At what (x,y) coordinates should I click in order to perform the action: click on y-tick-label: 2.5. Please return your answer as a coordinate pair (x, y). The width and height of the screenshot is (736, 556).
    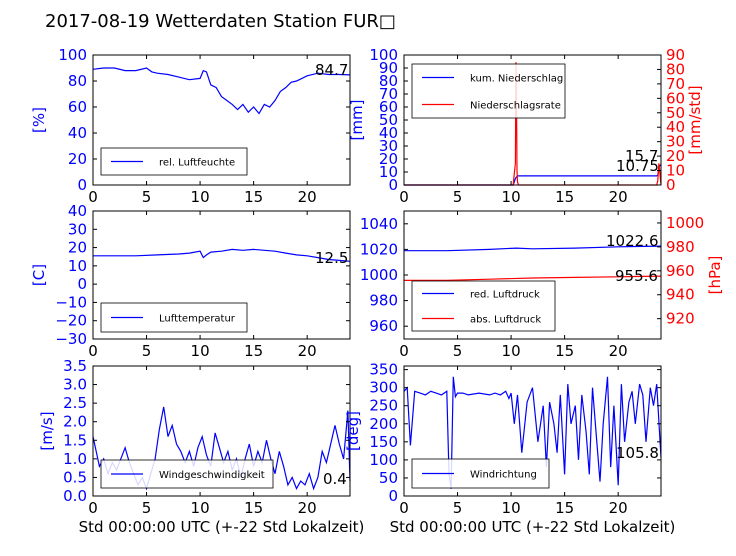
    Looking at the image, I should click on (75, 403).